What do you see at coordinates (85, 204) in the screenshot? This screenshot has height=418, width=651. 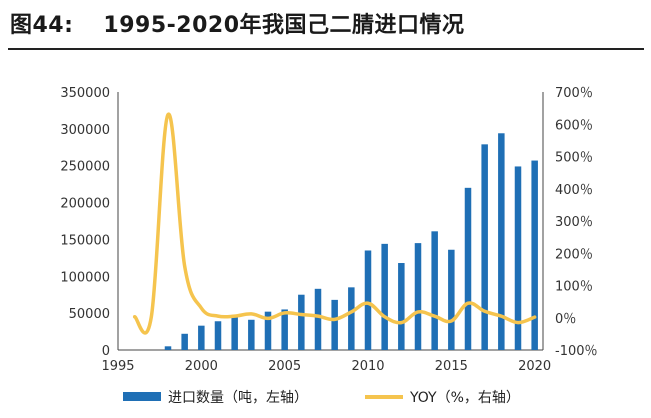 I see `y-left-tick-label: 200000` at bounding box center [85, 204].